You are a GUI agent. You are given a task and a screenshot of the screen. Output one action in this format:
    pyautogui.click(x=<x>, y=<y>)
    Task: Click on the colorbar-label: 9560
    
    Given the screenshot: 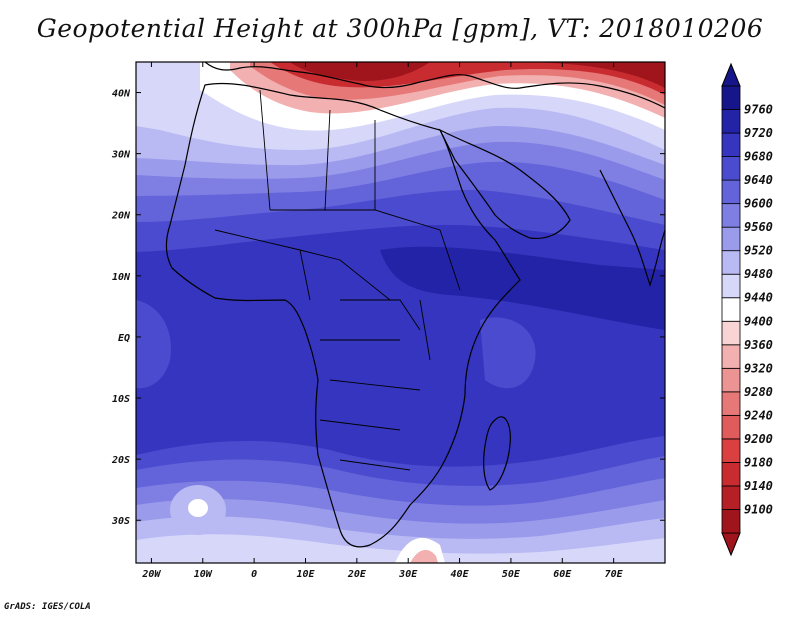 What is the action you would take?
    pyautogui.click(x=758, y=227)
    